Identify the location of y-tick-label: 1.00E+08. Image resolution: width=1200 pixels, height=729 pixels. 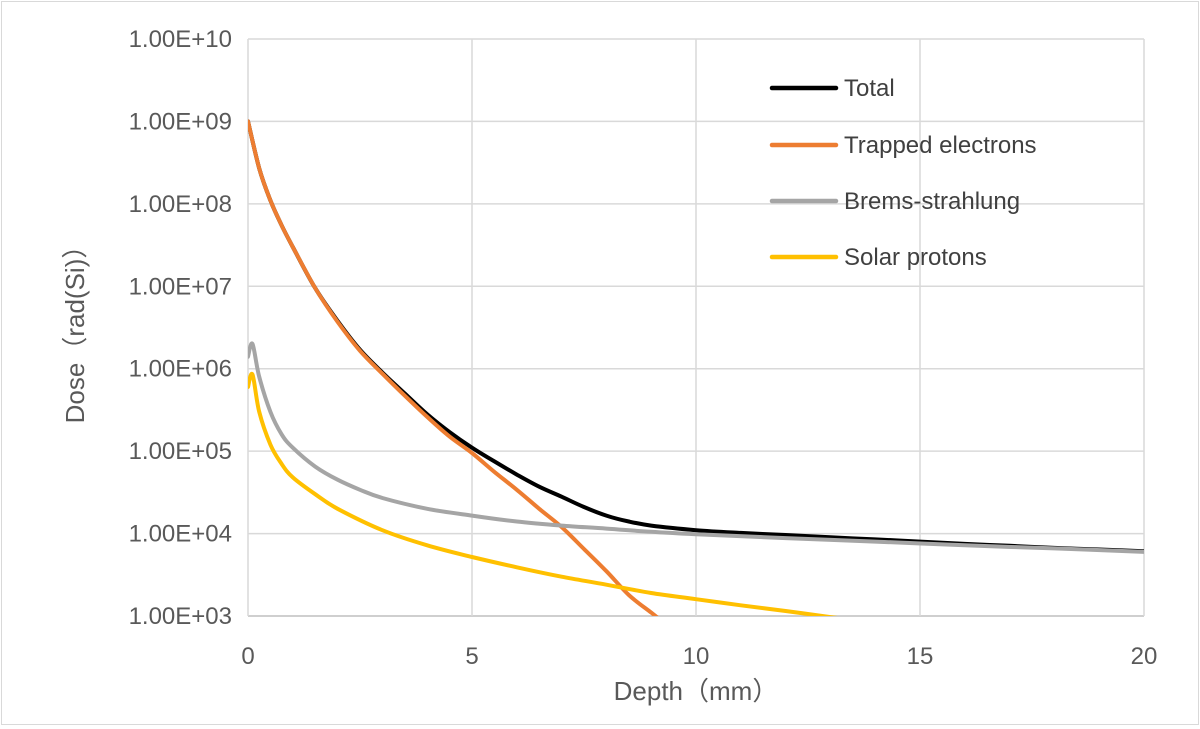
(180, 204).